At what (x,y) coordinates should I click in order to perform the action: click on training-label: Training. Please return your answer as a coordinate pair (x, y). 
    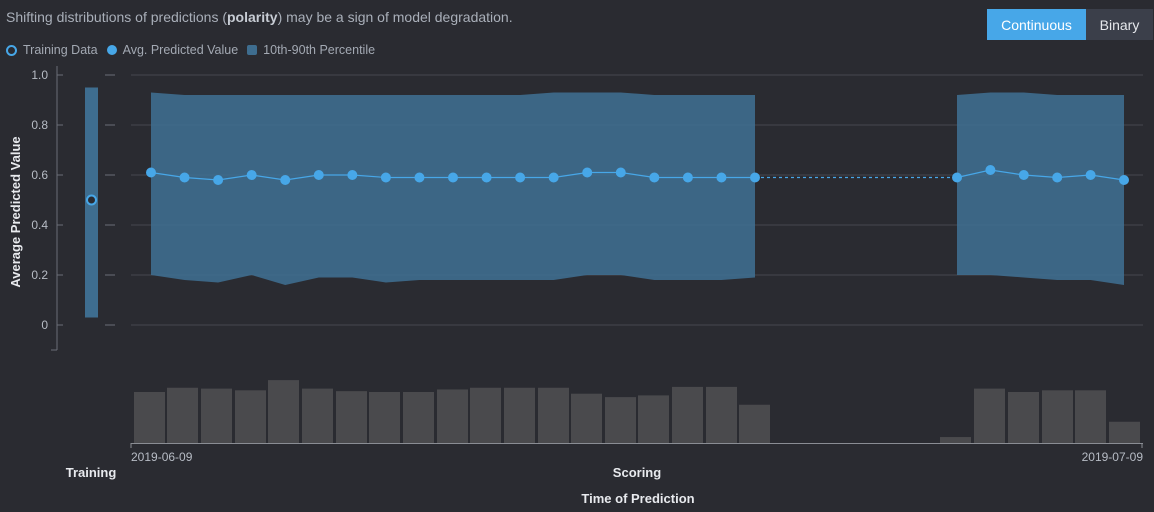
    Looking at the image, I should click on (91, 472).